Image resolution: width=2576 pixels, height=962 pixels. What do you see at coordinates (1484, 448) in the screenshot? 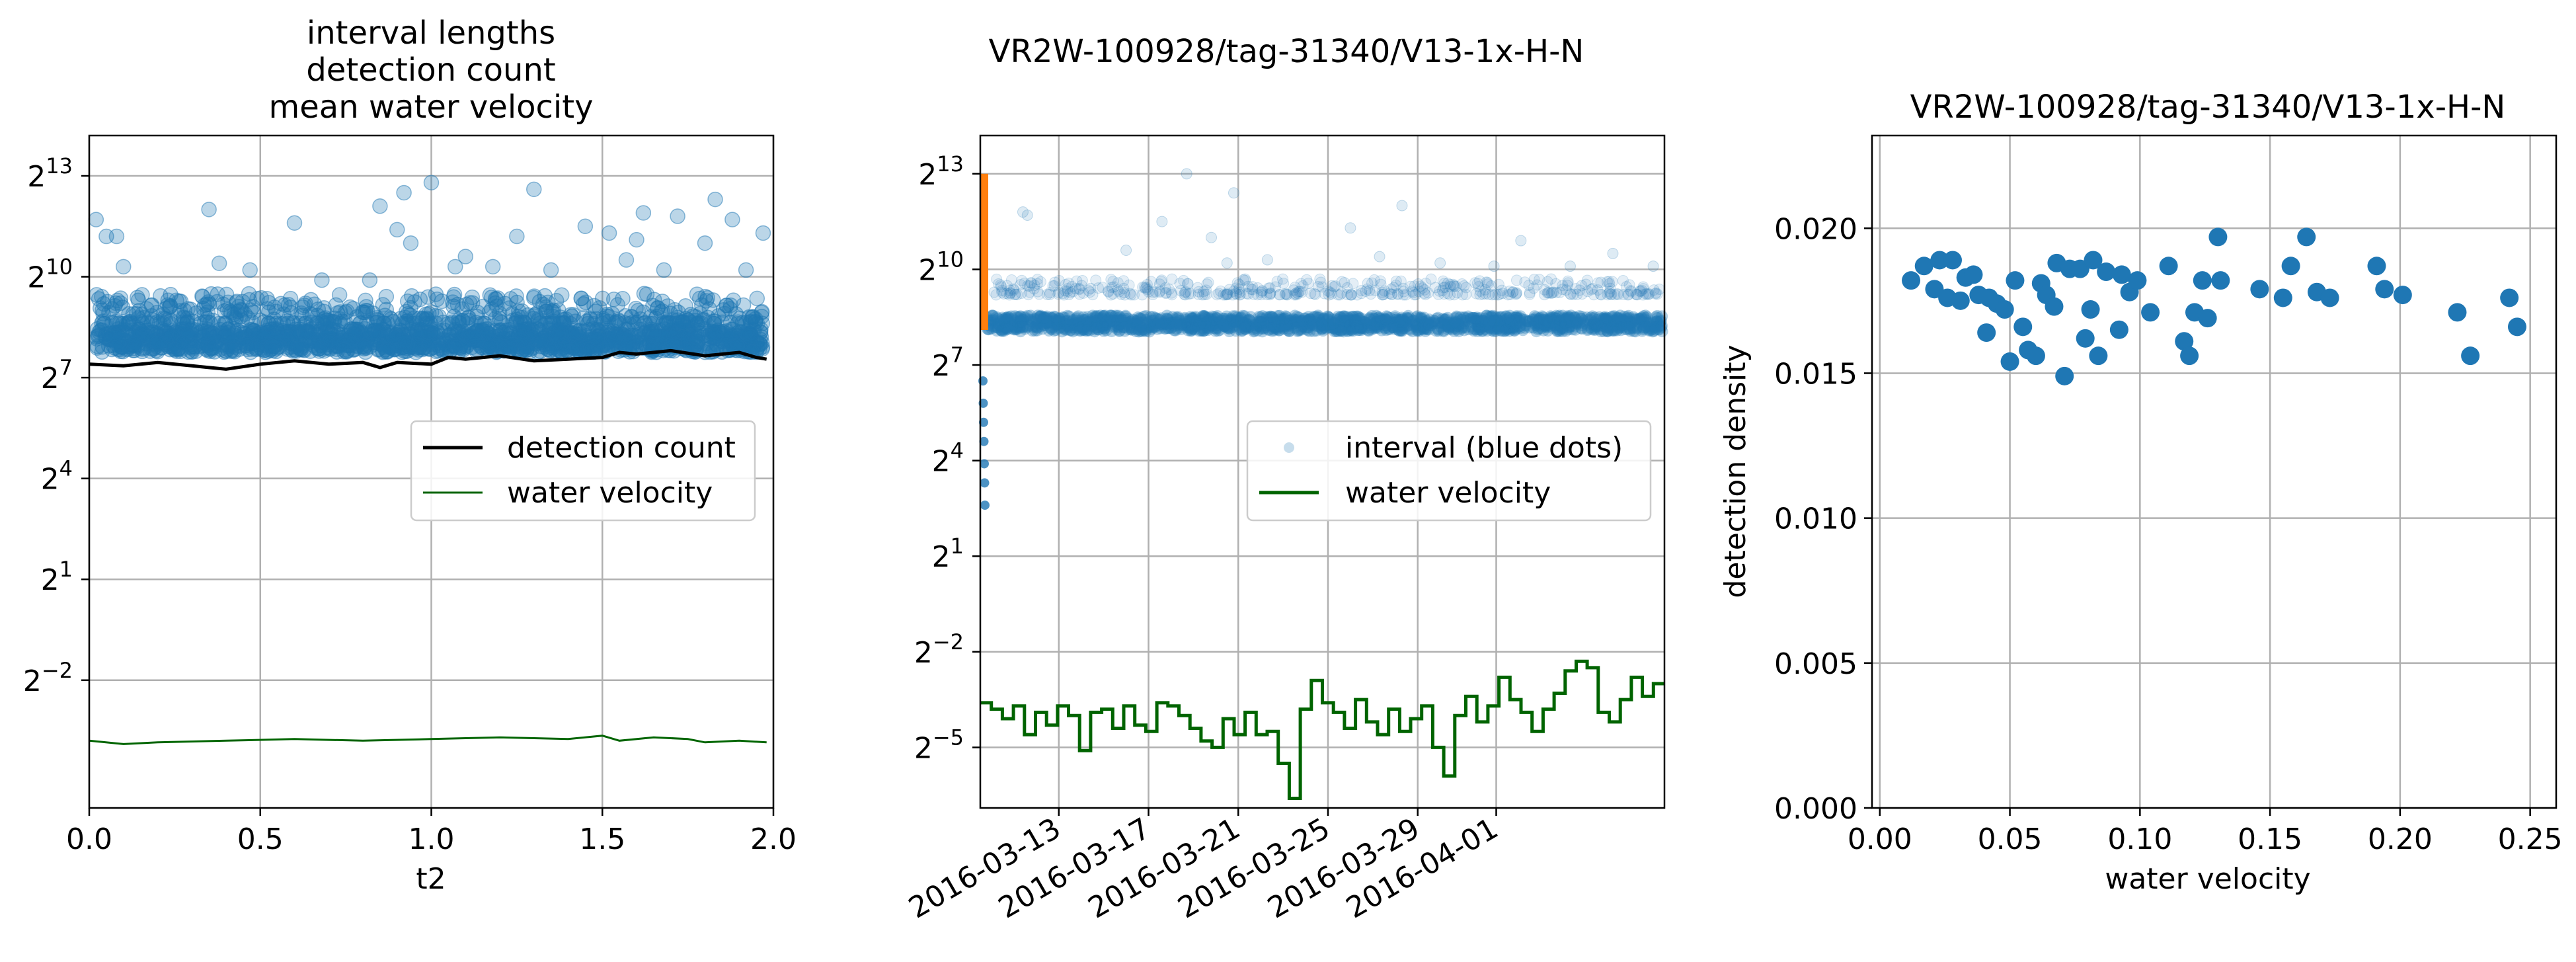
I see `legend-label-interval: interval (blue dots)` at bounding box center [1484, 448].